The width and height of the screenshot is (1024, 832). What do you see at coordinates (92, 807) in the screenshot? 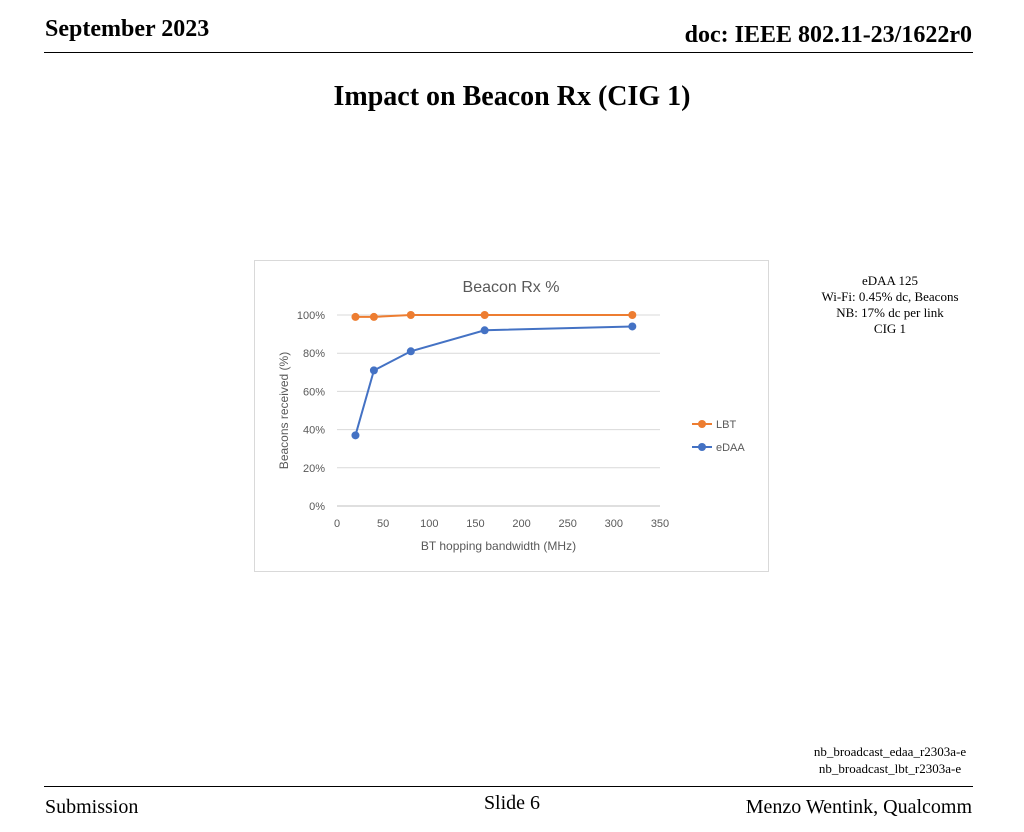
I see `footer-submission: Submission` at bounding box center [92, 807].